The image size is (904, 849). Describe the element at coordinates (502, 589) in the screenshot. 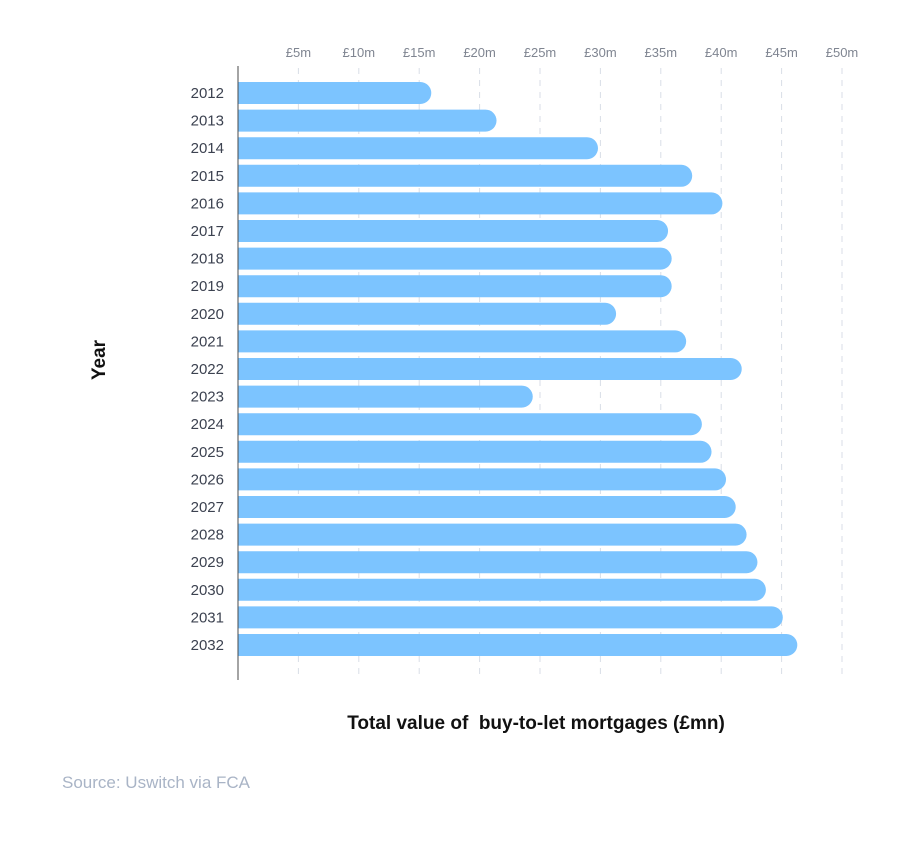

I see `bar-2030` at that location.